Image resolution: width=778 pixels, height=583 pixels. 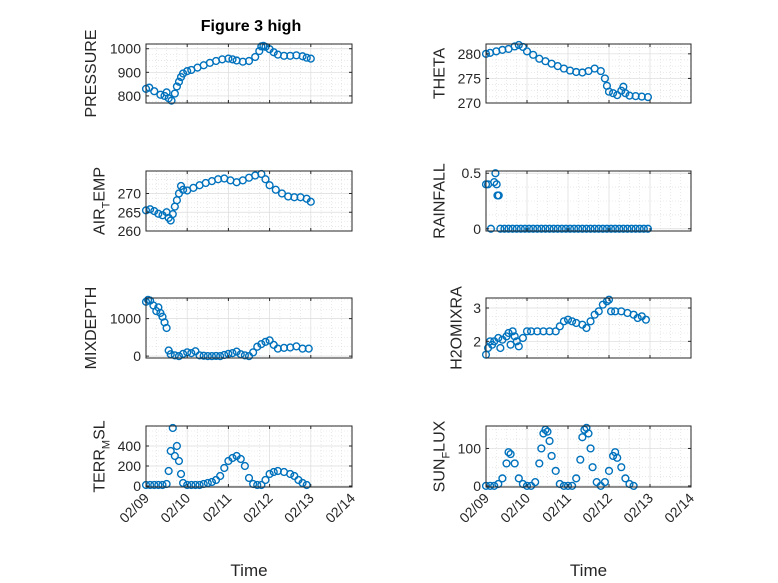 What do you see at coordinates (477, 486) in the screenshot?
I see `y-tick-label: 0` at bounding box center [477, 486].